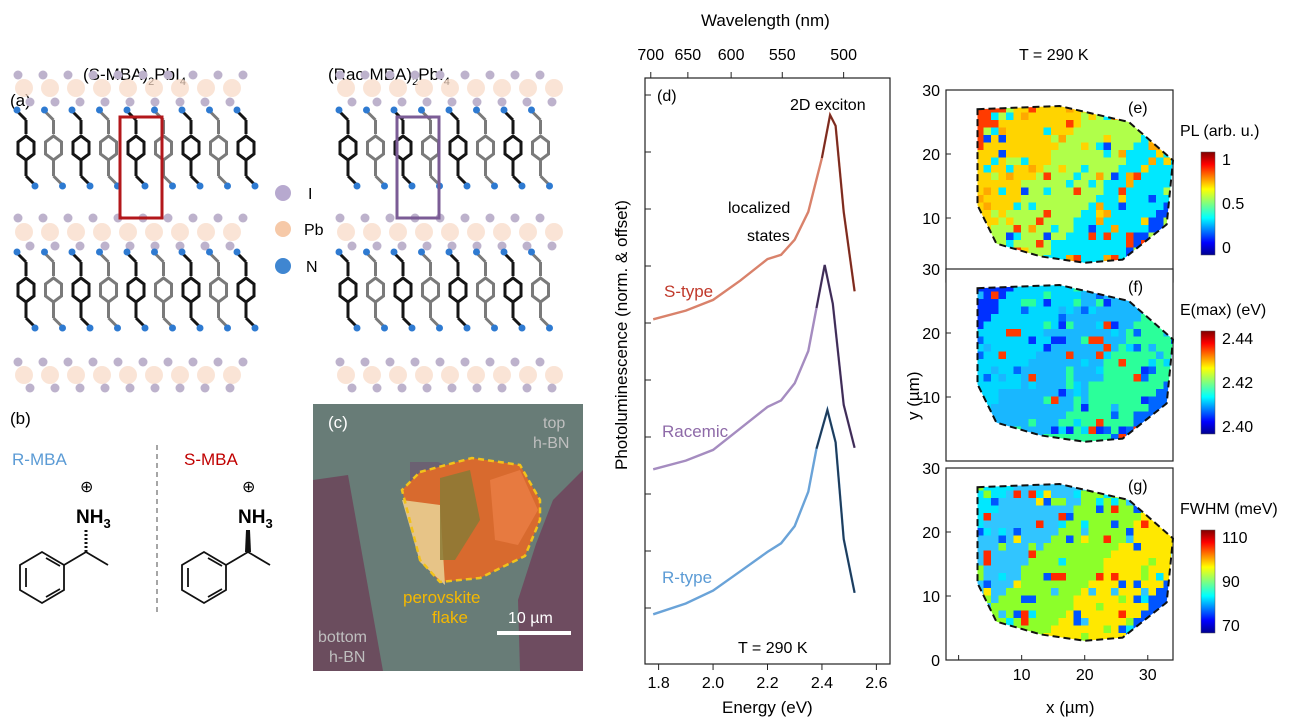 The height and width of the screenshot is (719, 1306). Describe the element at coordinates (650, 55) in the screenshot. I see `top-tick-label: 700` at that location.